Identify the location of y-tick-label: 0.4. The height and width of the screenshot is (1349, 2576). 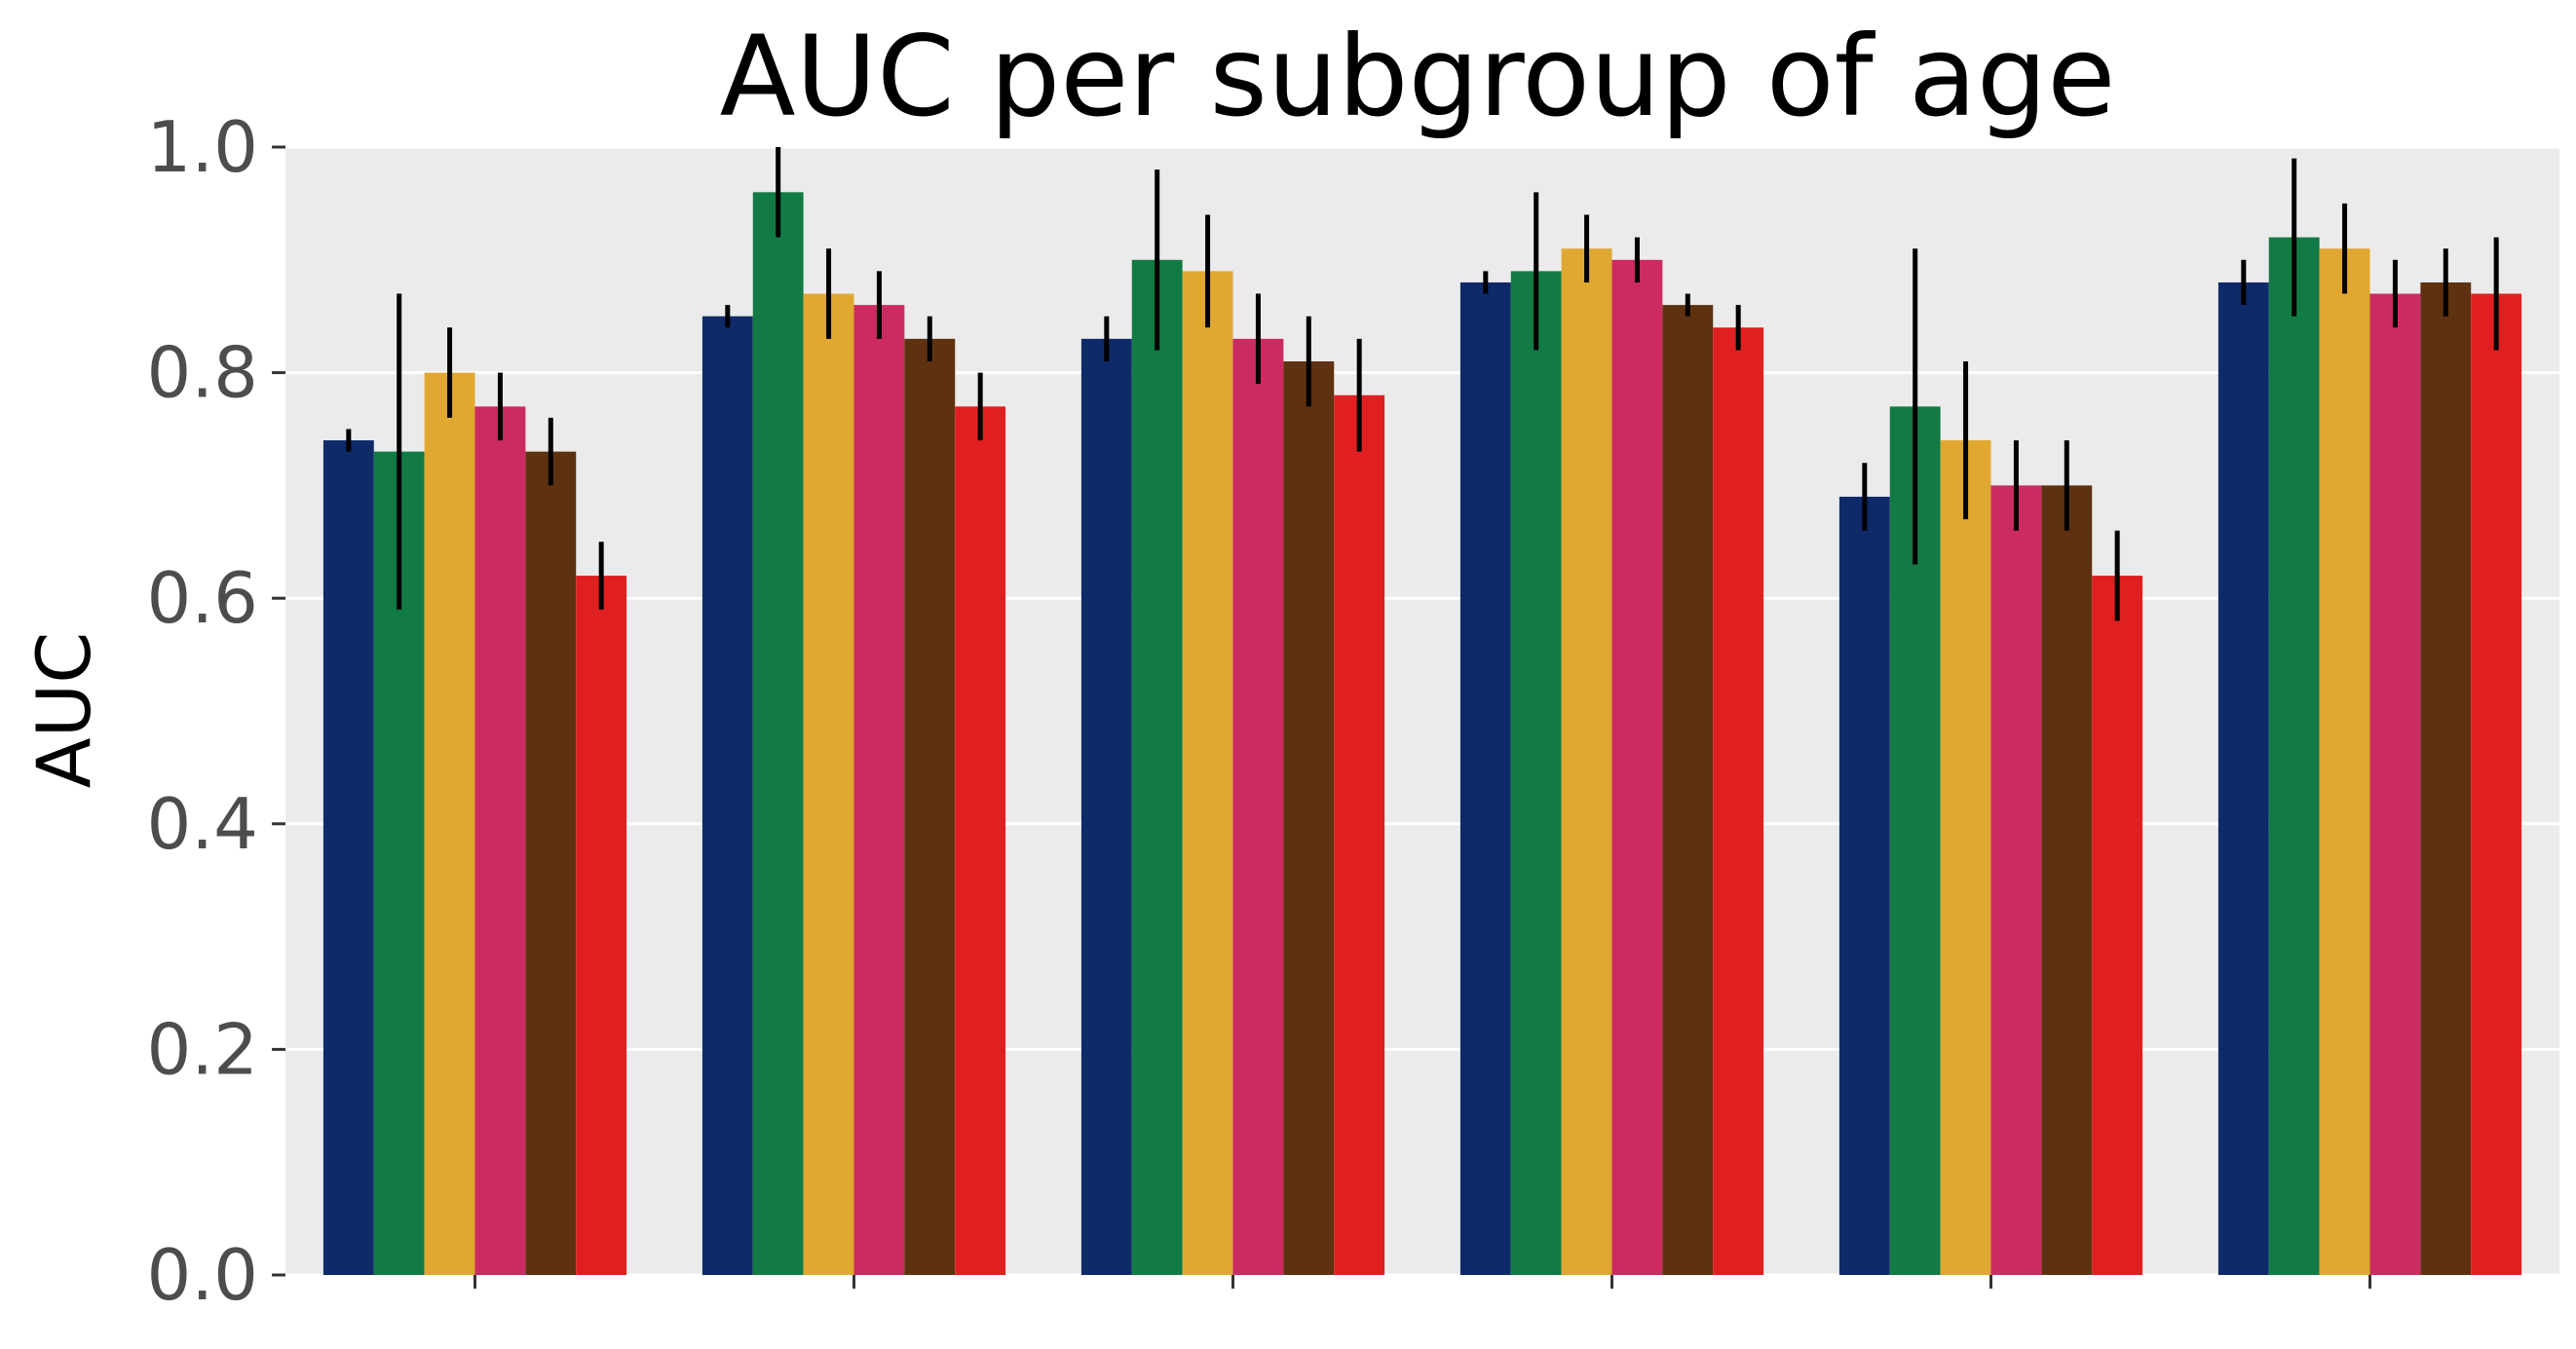
(202, 824).